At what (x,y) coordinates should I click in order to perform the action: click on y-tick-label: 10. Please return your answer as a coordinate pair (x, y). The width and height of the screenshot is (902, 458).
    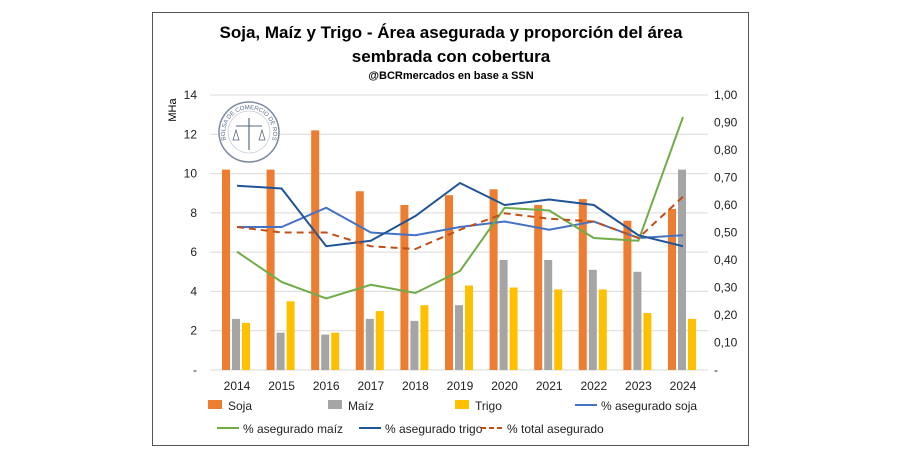
    Looking at the image, I should click on (191, 174).